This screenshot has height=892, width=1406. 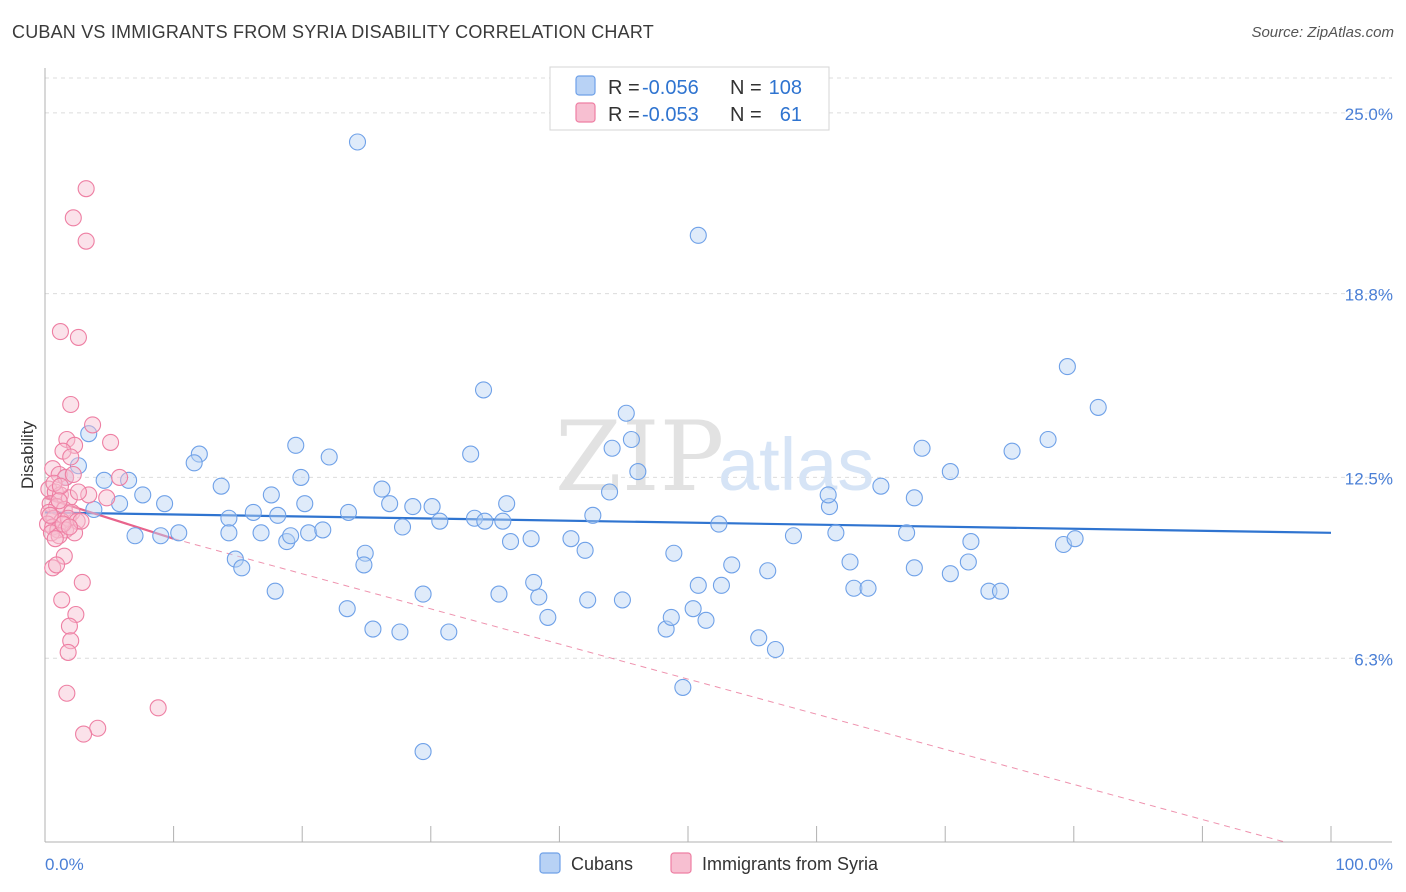 I want to click on bottom-legend: Cubans Immigrants from Syria, so click(x=709, y=863).